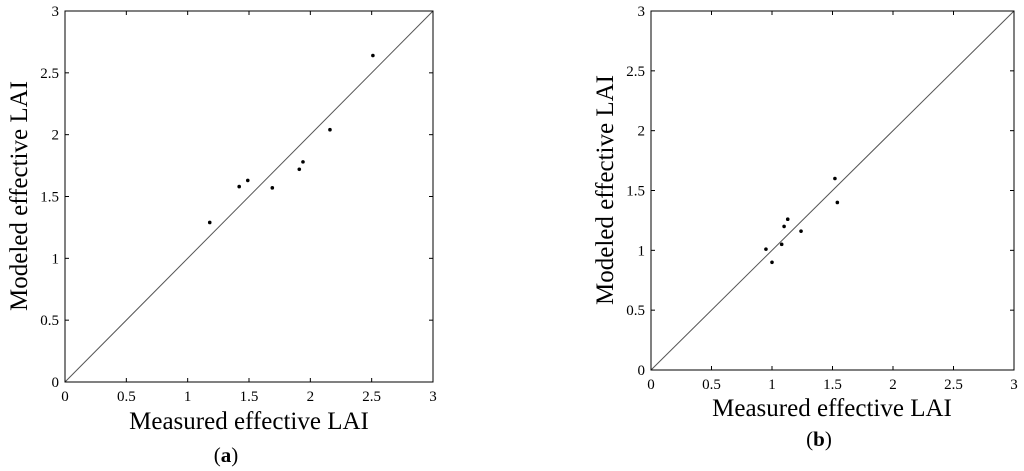 The image size is (1024, 471). I want to click on points-b, so click(802, 220).